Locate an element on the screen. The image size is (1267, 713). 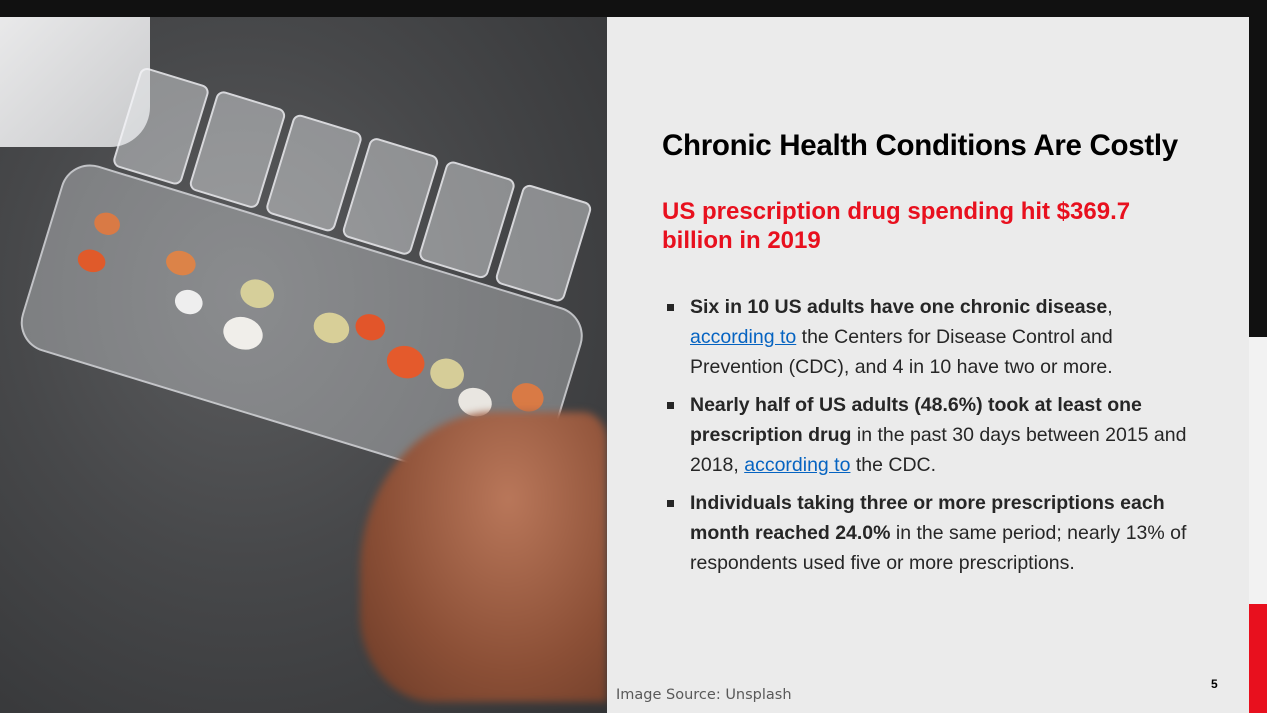
slide-title: Chronic Health Conditions Are Costly is located at coordinates (920, 145).